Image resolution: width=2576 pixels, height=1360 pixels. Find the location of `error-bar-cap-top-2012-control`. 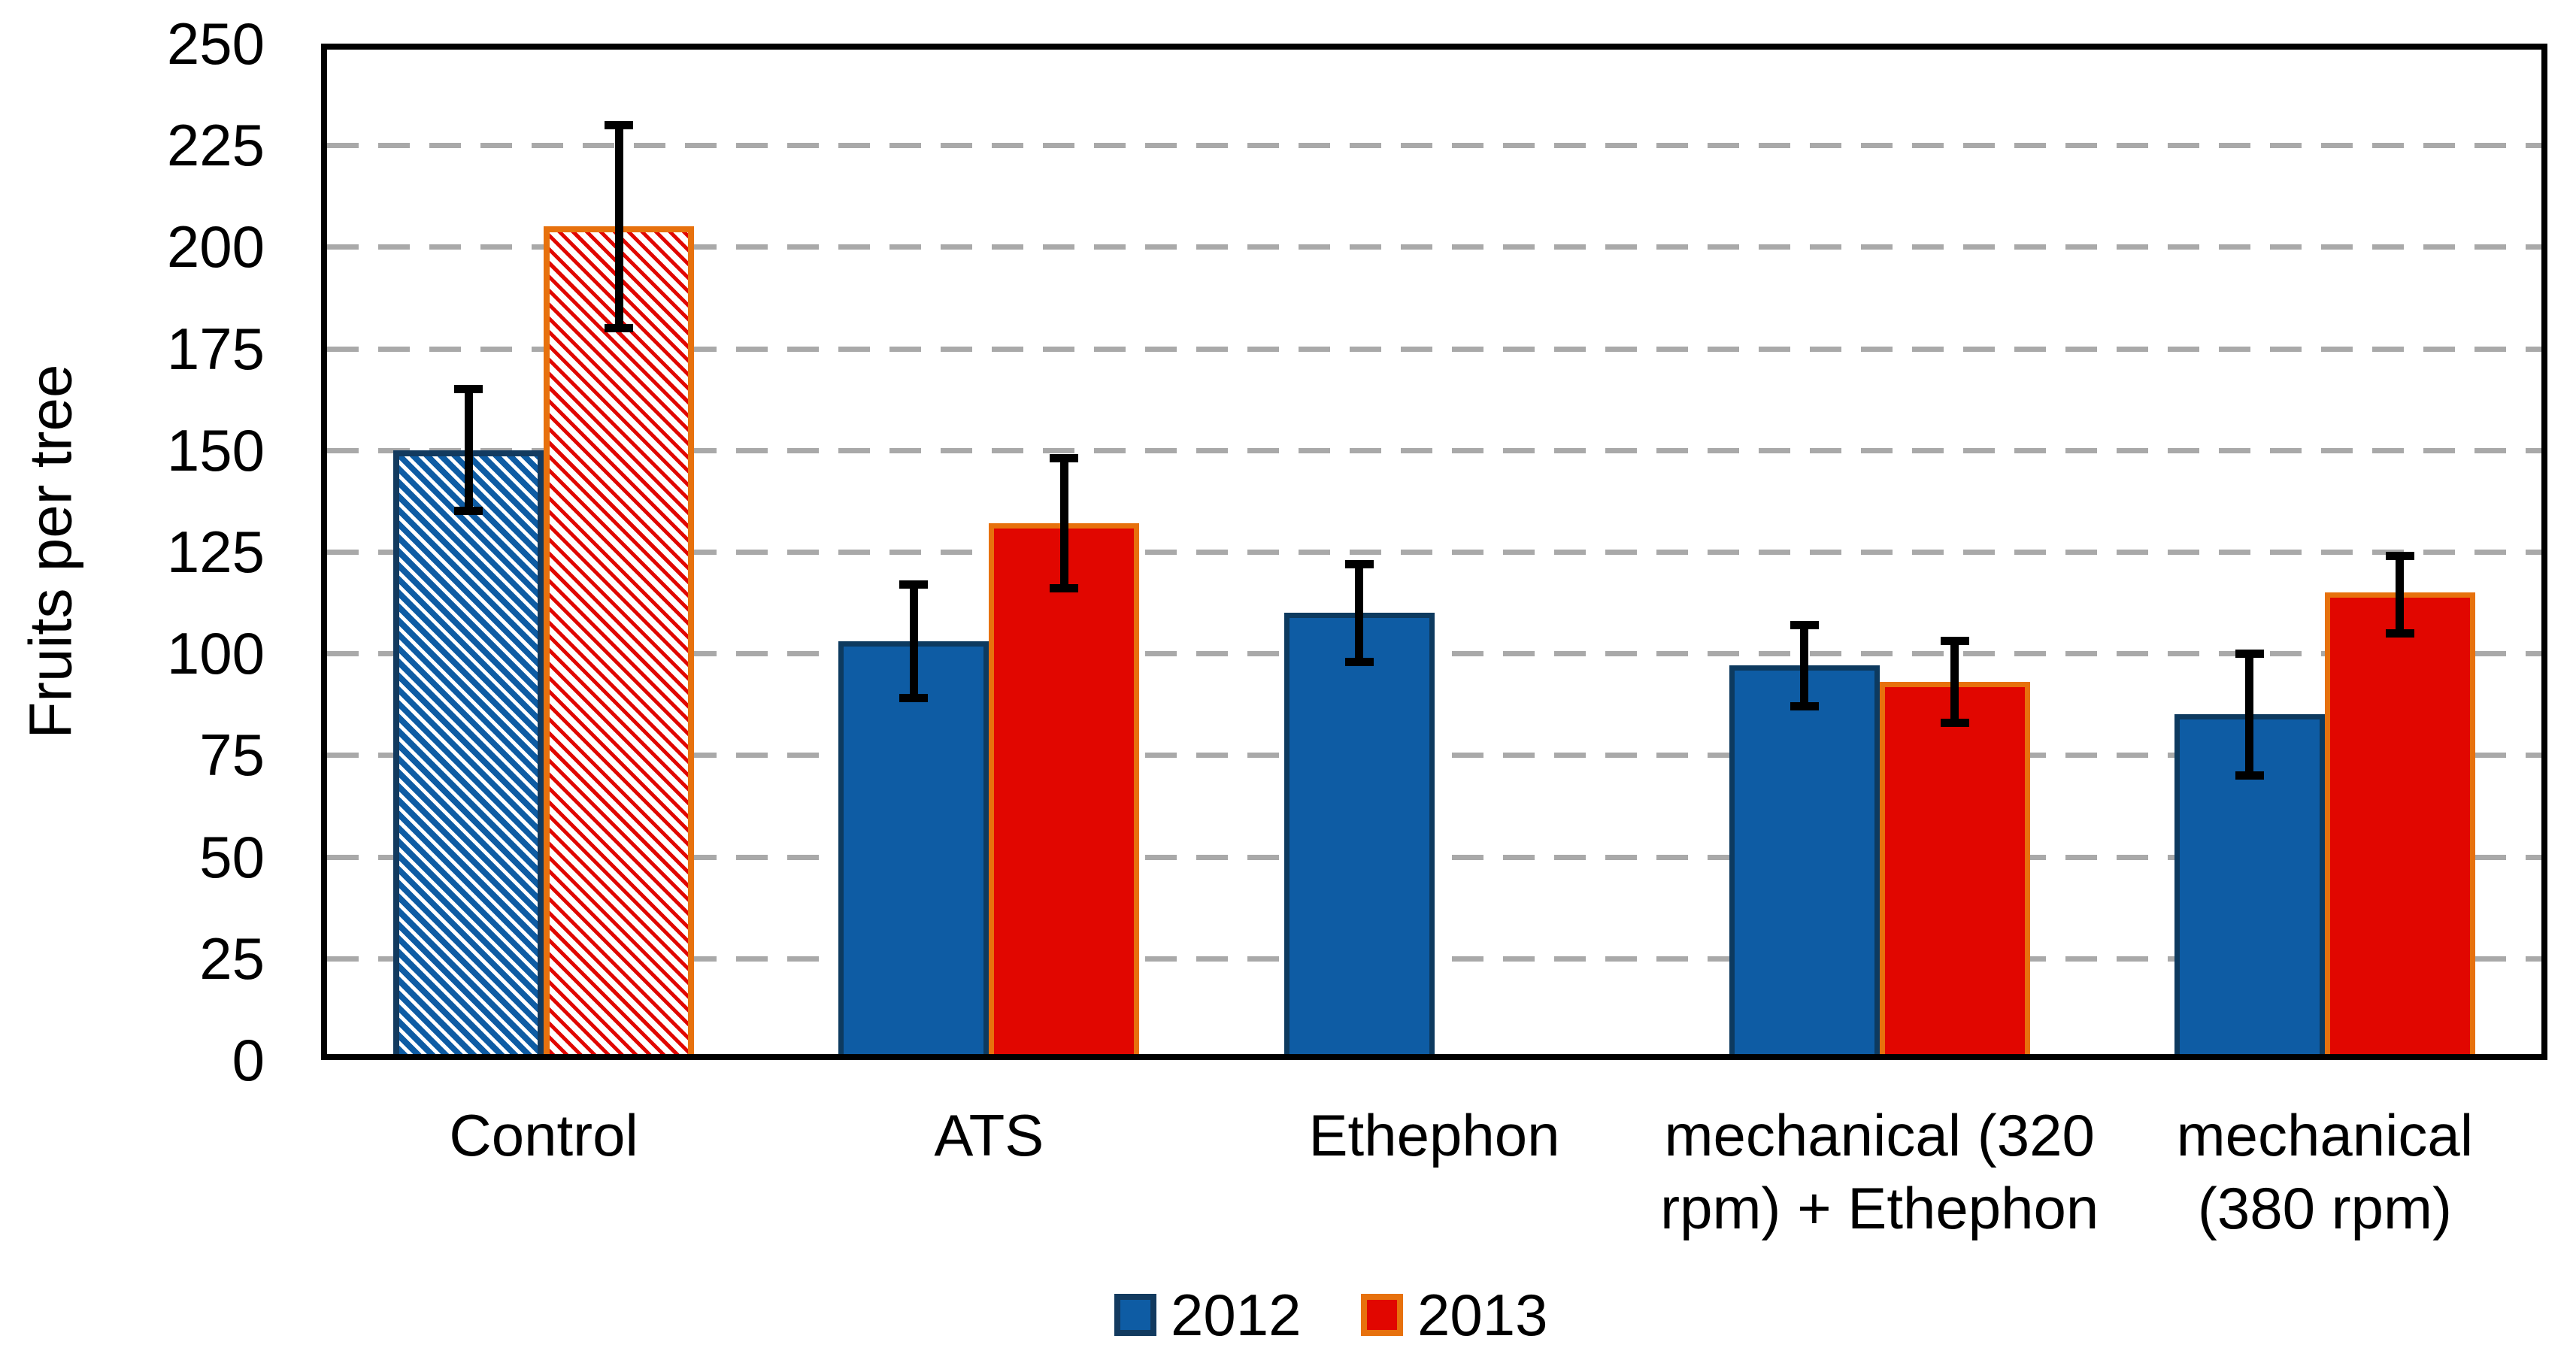

error-bar-cap-top-2012-control is located at coordinates (468, 389).